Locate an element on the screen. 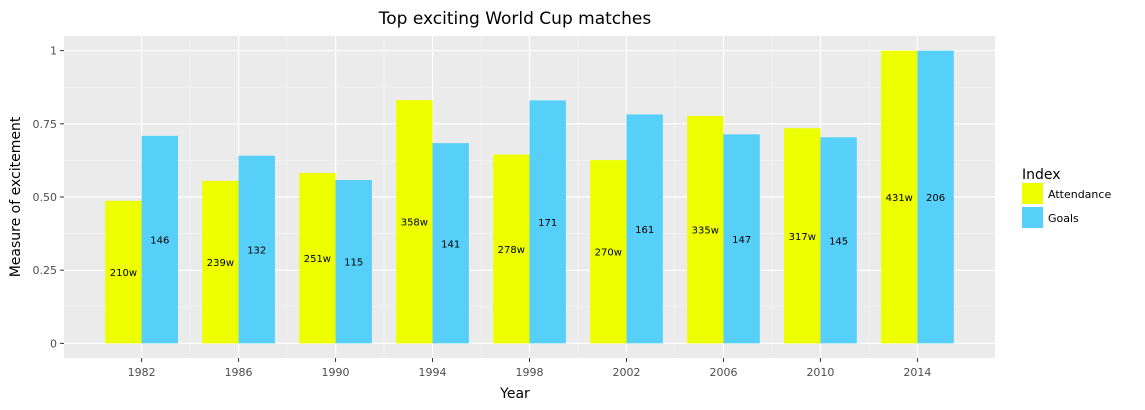 The image size is (1145, 410). y-tick-label: 0.50 is located at coordinates (45, 197).